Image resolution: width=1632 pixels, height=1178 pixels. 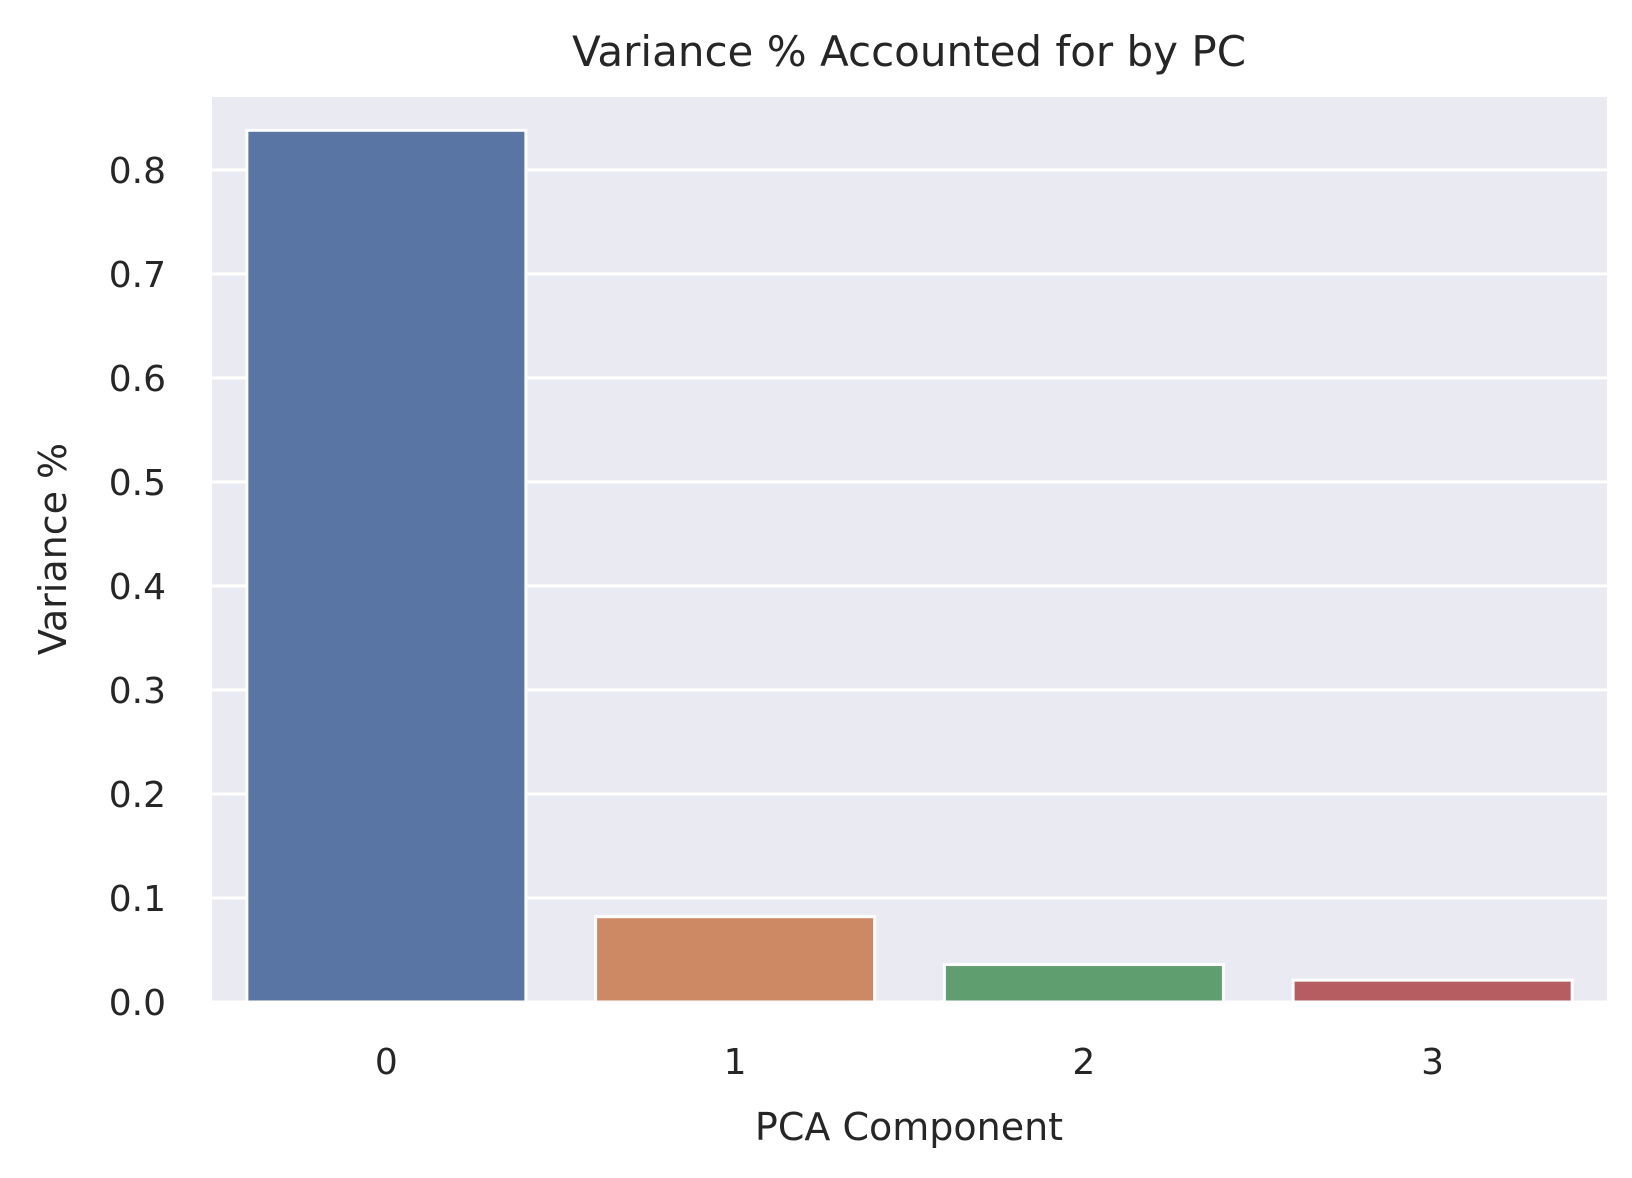 What do you see at coordinates (909, 51) in the screenshot?
I see `chart-title: Variance % Accounted for by PC` at bounding box center [909, 51].